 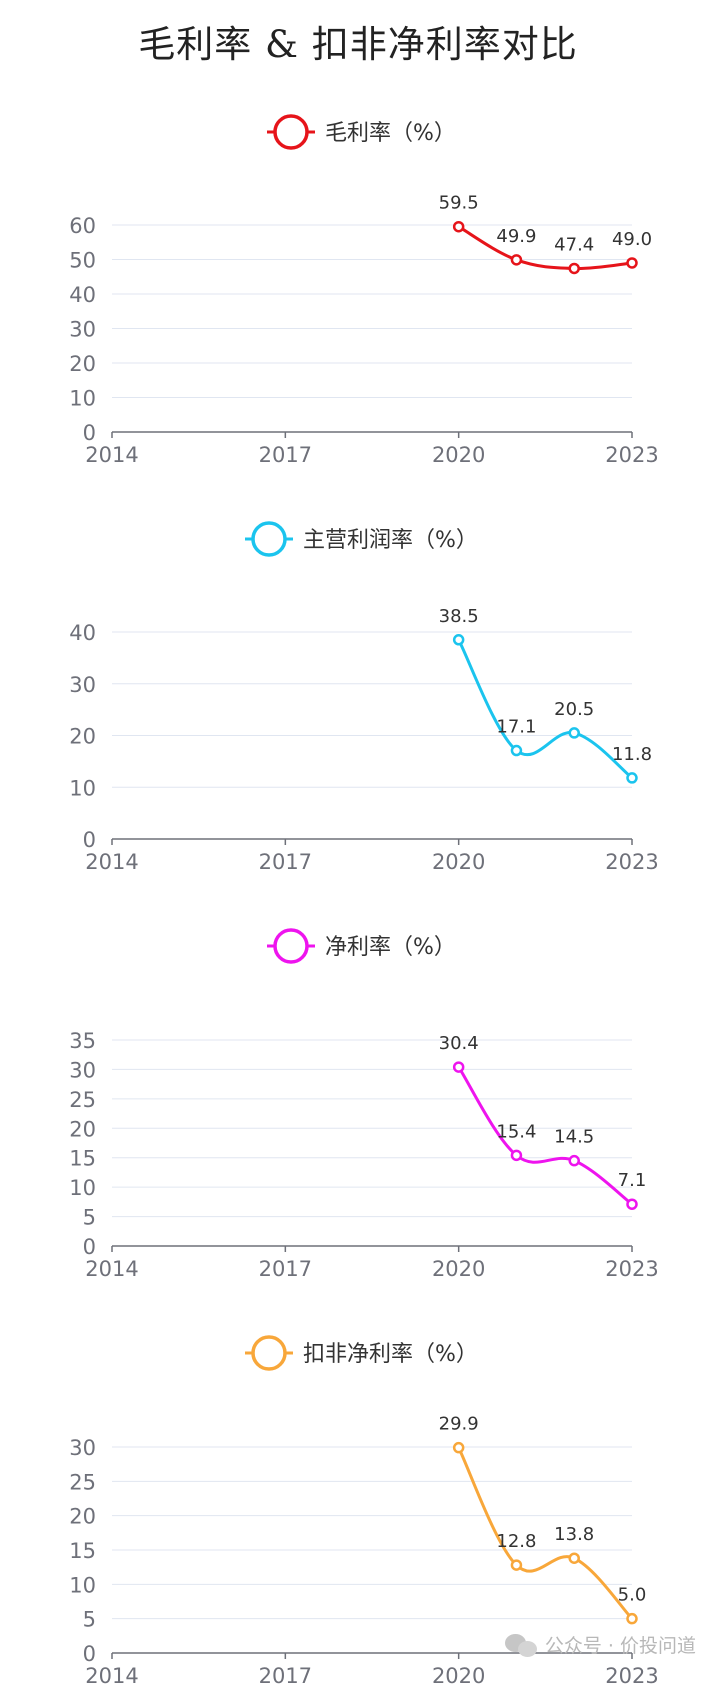 What do you see at coordinates (285, 1676) in the screenshot?
I see `chart-4-x-tick: 2017` at bounding box center [285, 1676].